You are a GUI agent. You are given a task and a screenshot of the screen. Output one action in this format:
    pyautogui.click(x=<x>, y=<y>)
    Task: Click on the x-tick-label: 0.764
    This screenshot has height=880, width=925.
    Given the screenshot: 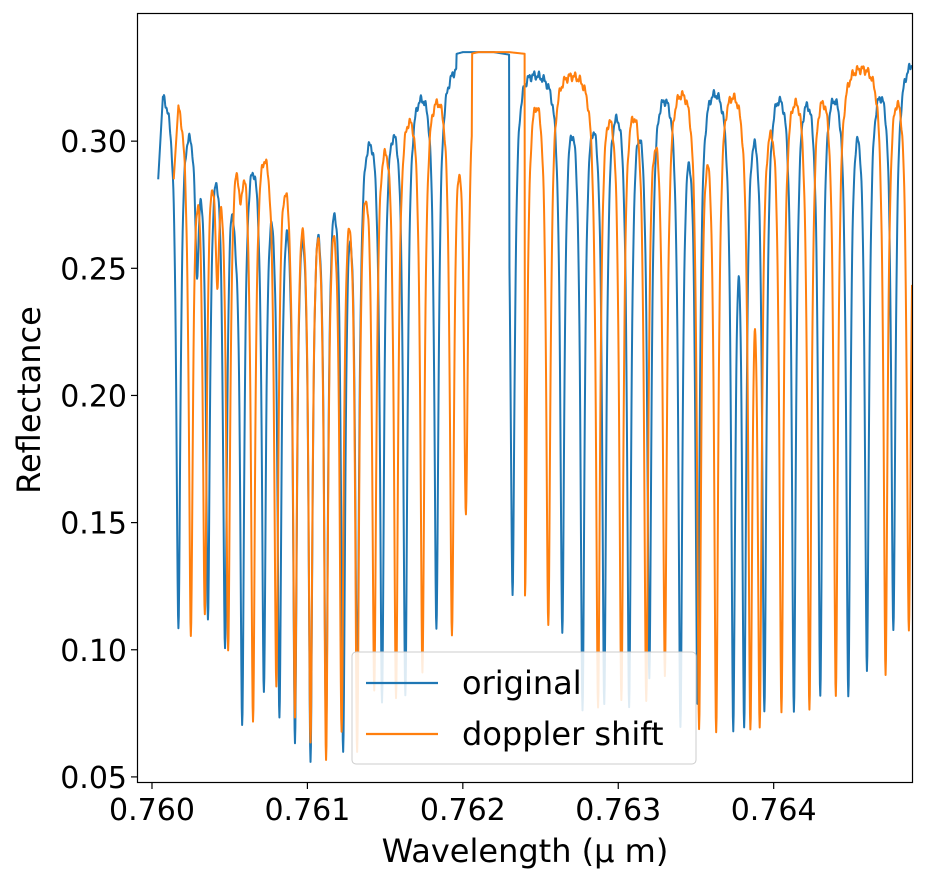 What is the action you would take?
    pyautogui.click(x=774, y=810)
    